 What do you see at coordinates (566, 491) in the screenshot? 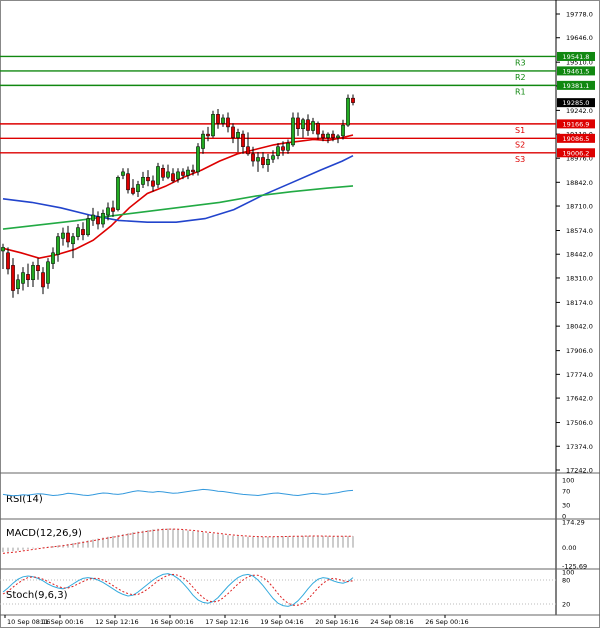
I see `rsi-axis-label: 70` at bounding box center [566, 491].